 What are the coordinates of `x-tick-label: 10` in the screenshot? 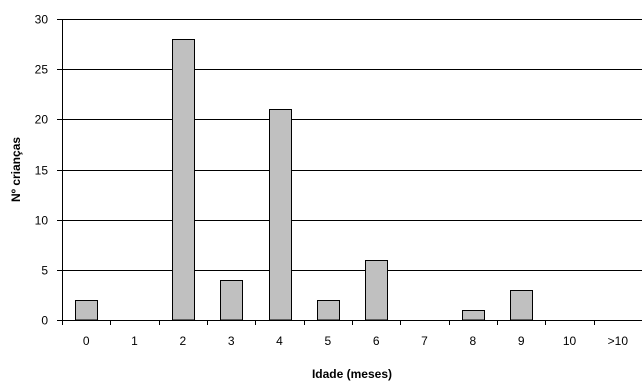 It's located at (570, 341).